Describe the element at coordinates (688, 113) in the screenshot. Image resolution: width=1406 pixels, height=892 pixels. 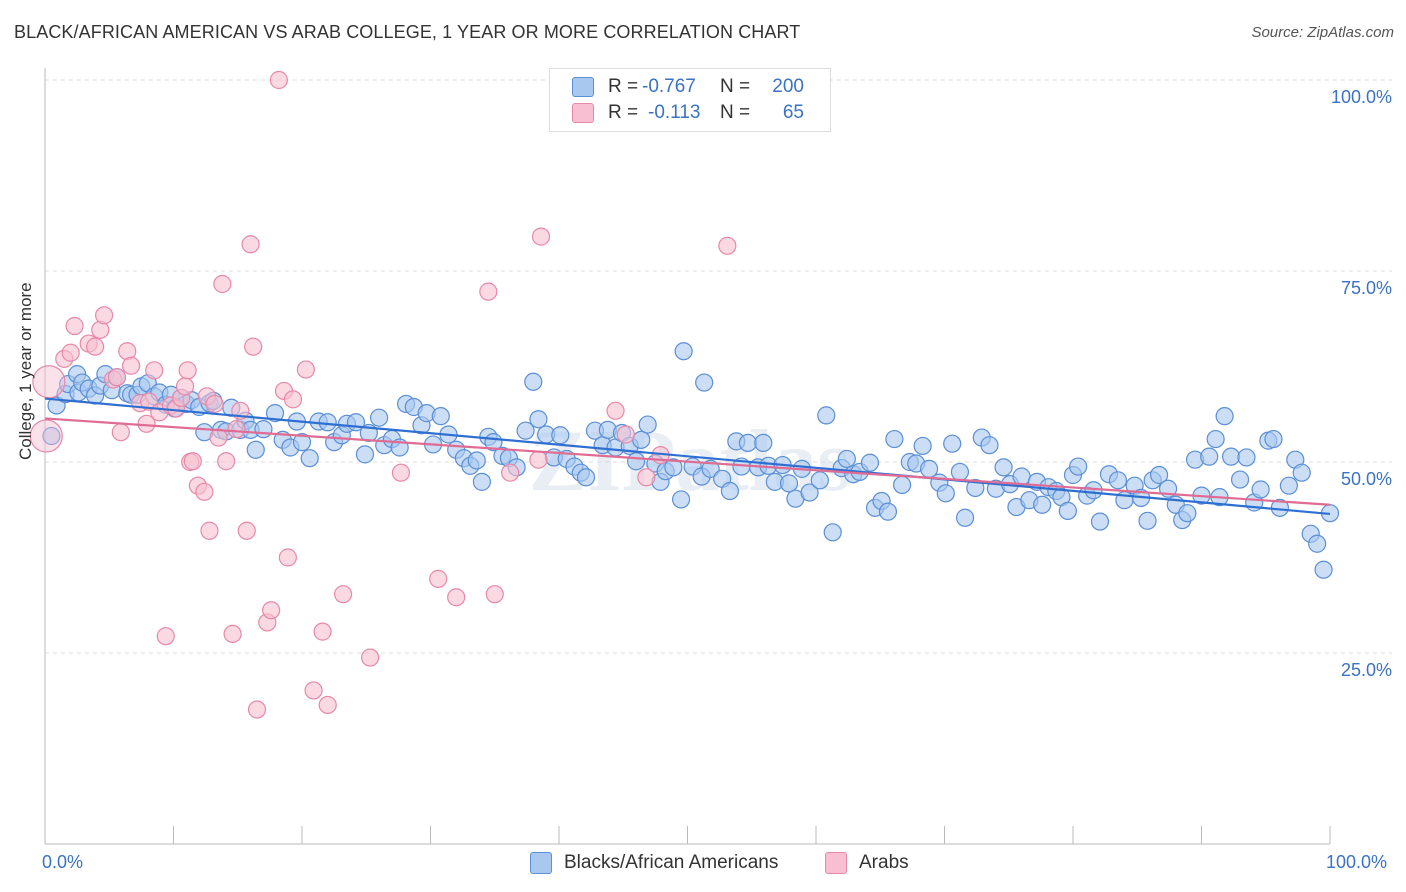
I see `legend-row-arabs: R = -0.113 N = 65` at that location.